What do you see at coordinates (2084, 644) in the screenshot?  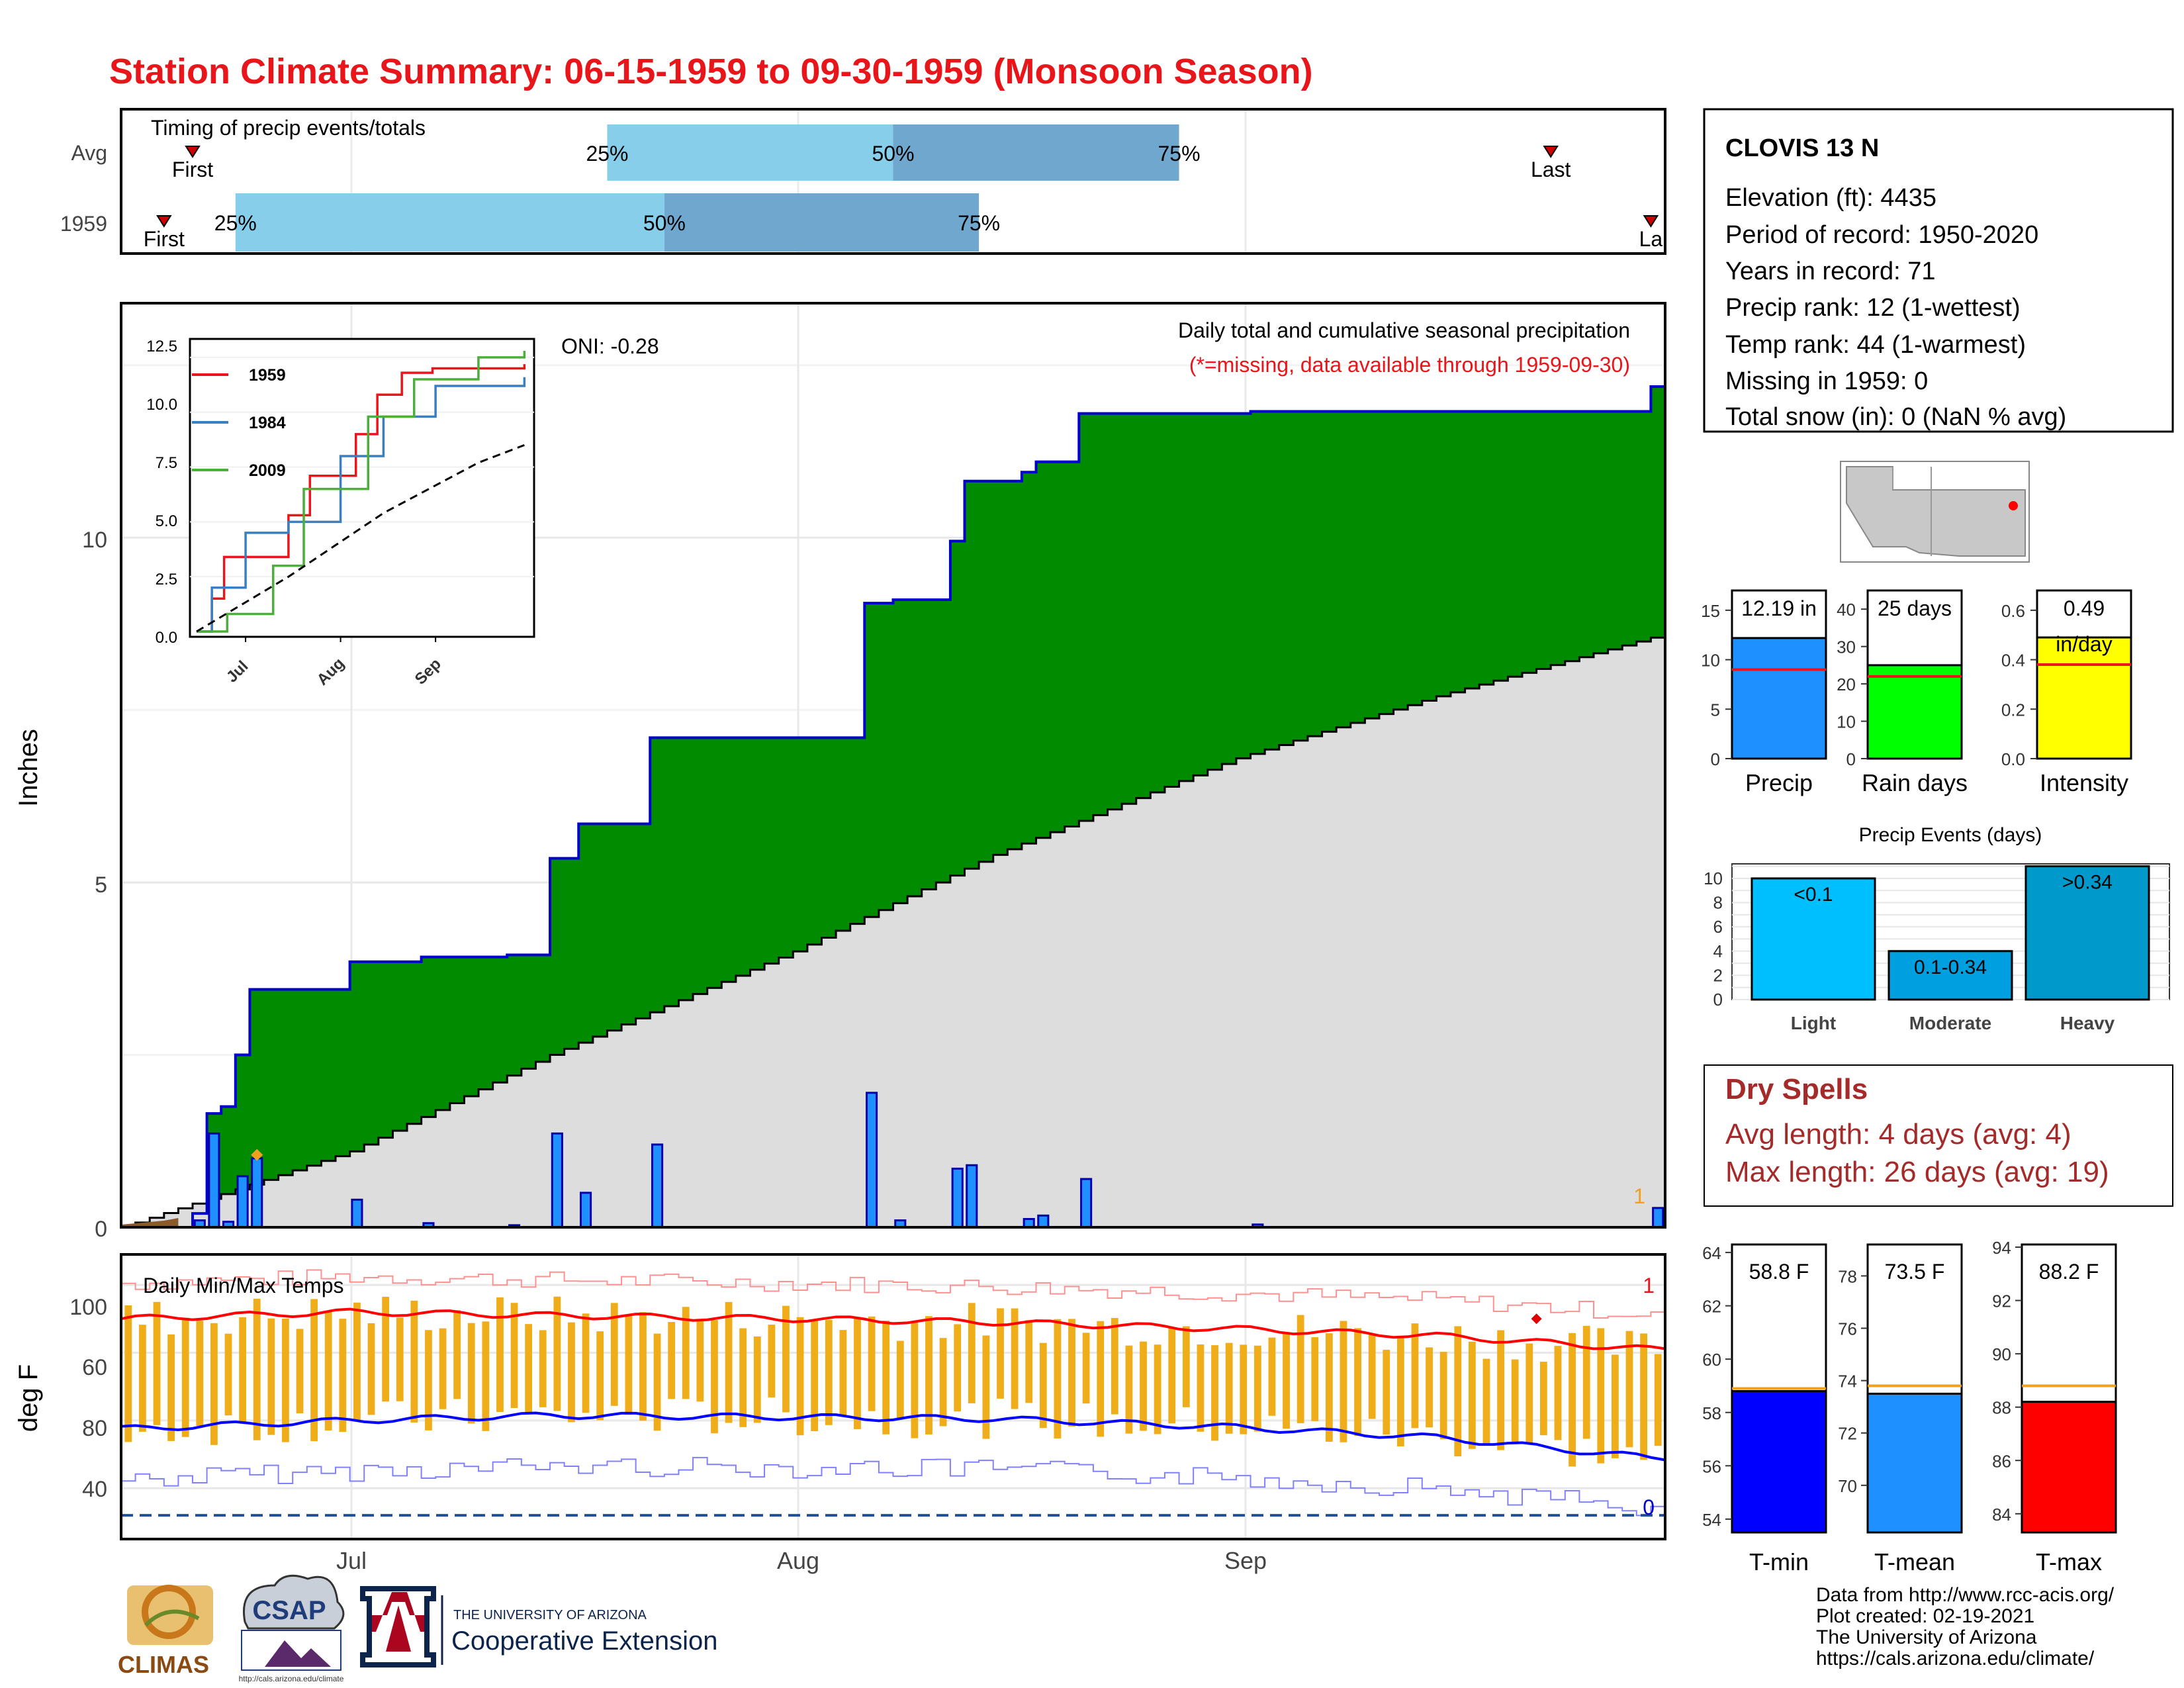 I see `summary-value2-2: in/day` at bounding box center [2084, 644].